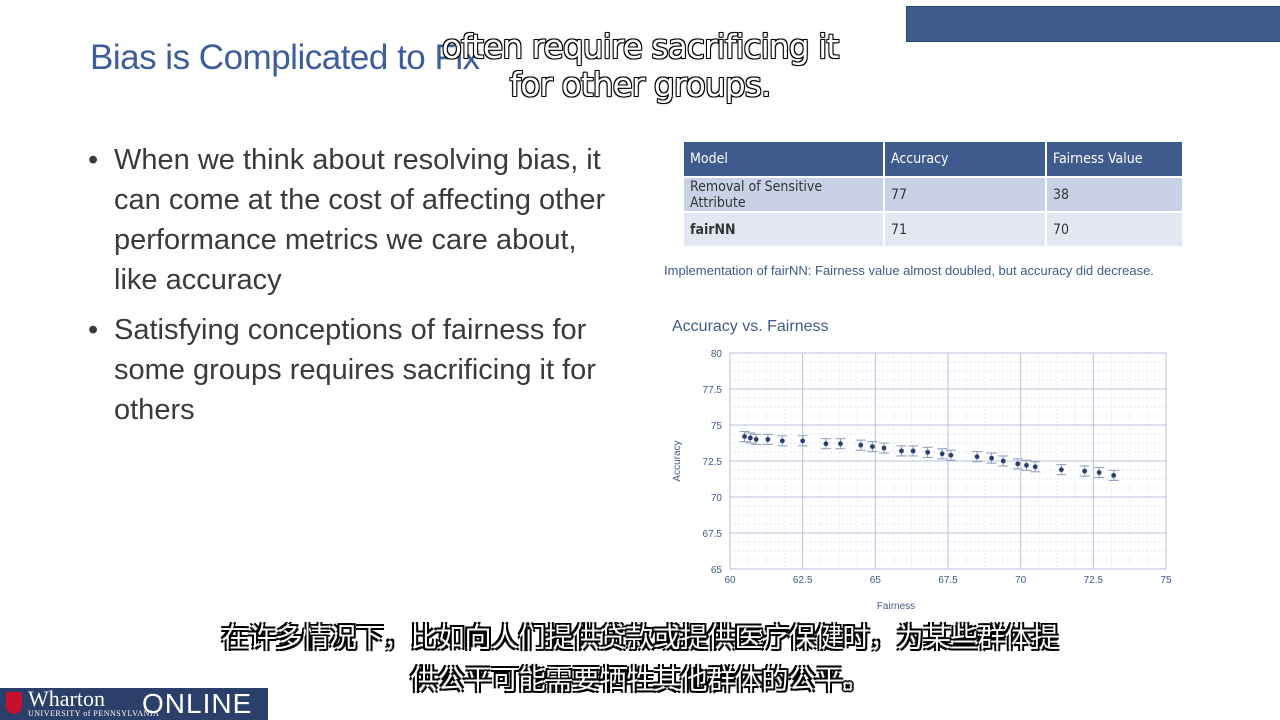 The width and height of the screenshot is (1280, 720). Describe the element at coordinates (717, 570) in the screenshot. I see `y-tick-label: 65` at that location.